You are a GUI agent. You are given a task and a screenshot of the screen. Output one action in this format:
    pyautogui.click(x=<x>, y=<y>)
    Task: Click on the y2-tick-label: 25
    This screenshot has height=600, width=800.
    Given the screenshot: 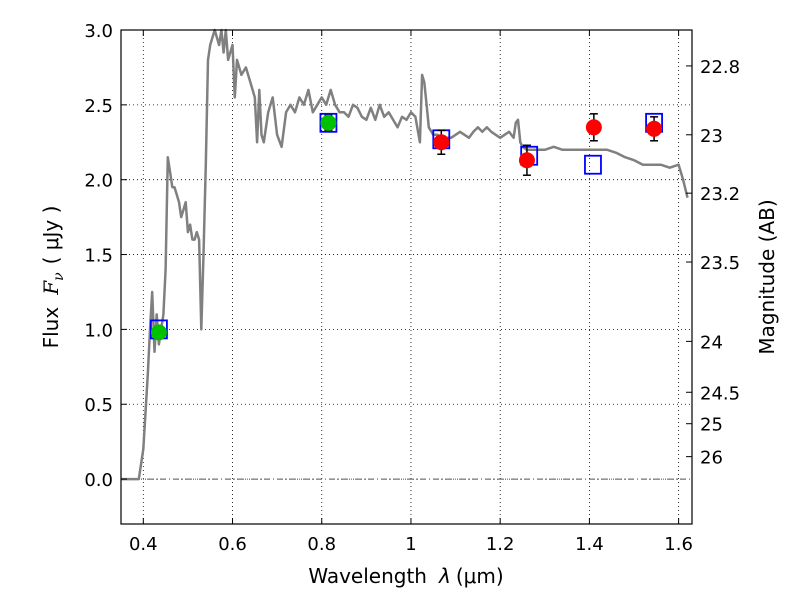 What is the action you would take?
    pyautogui.click(x=711, y=425)
    